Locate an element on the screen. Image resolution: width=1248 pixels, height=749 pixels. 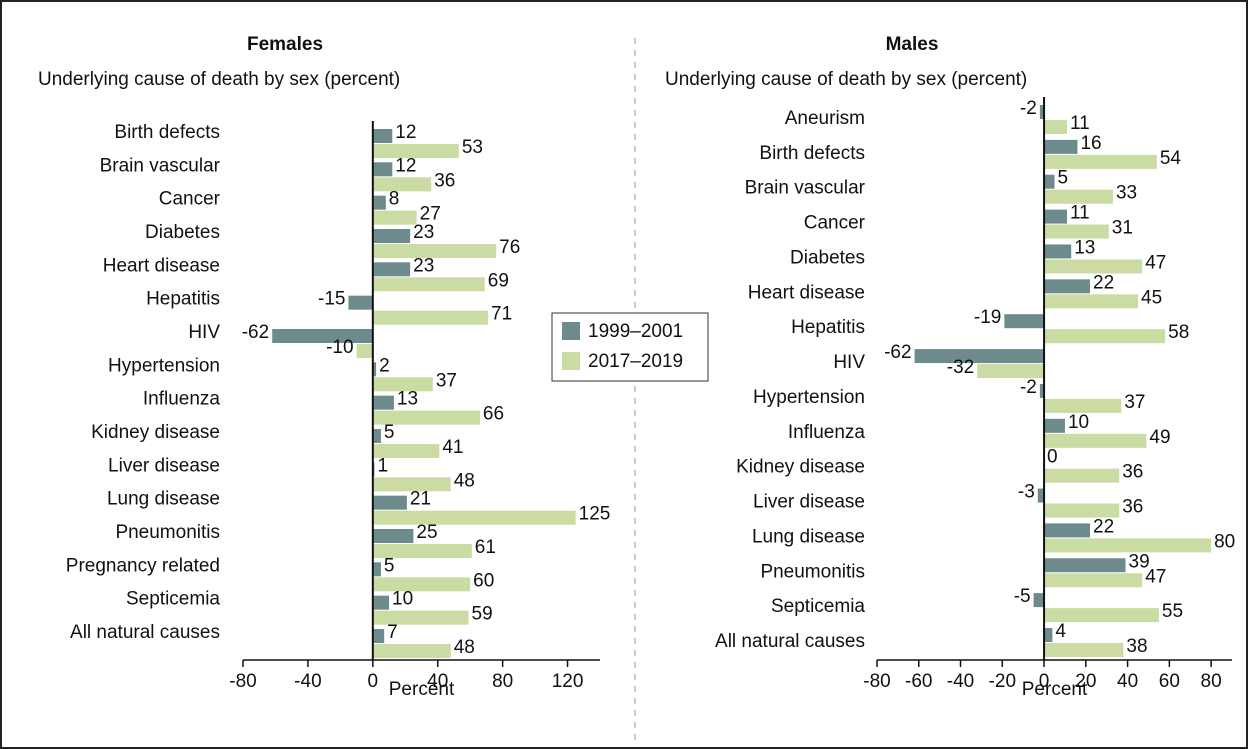
x-tick-label: 120 is located at coordinates (568, 681).